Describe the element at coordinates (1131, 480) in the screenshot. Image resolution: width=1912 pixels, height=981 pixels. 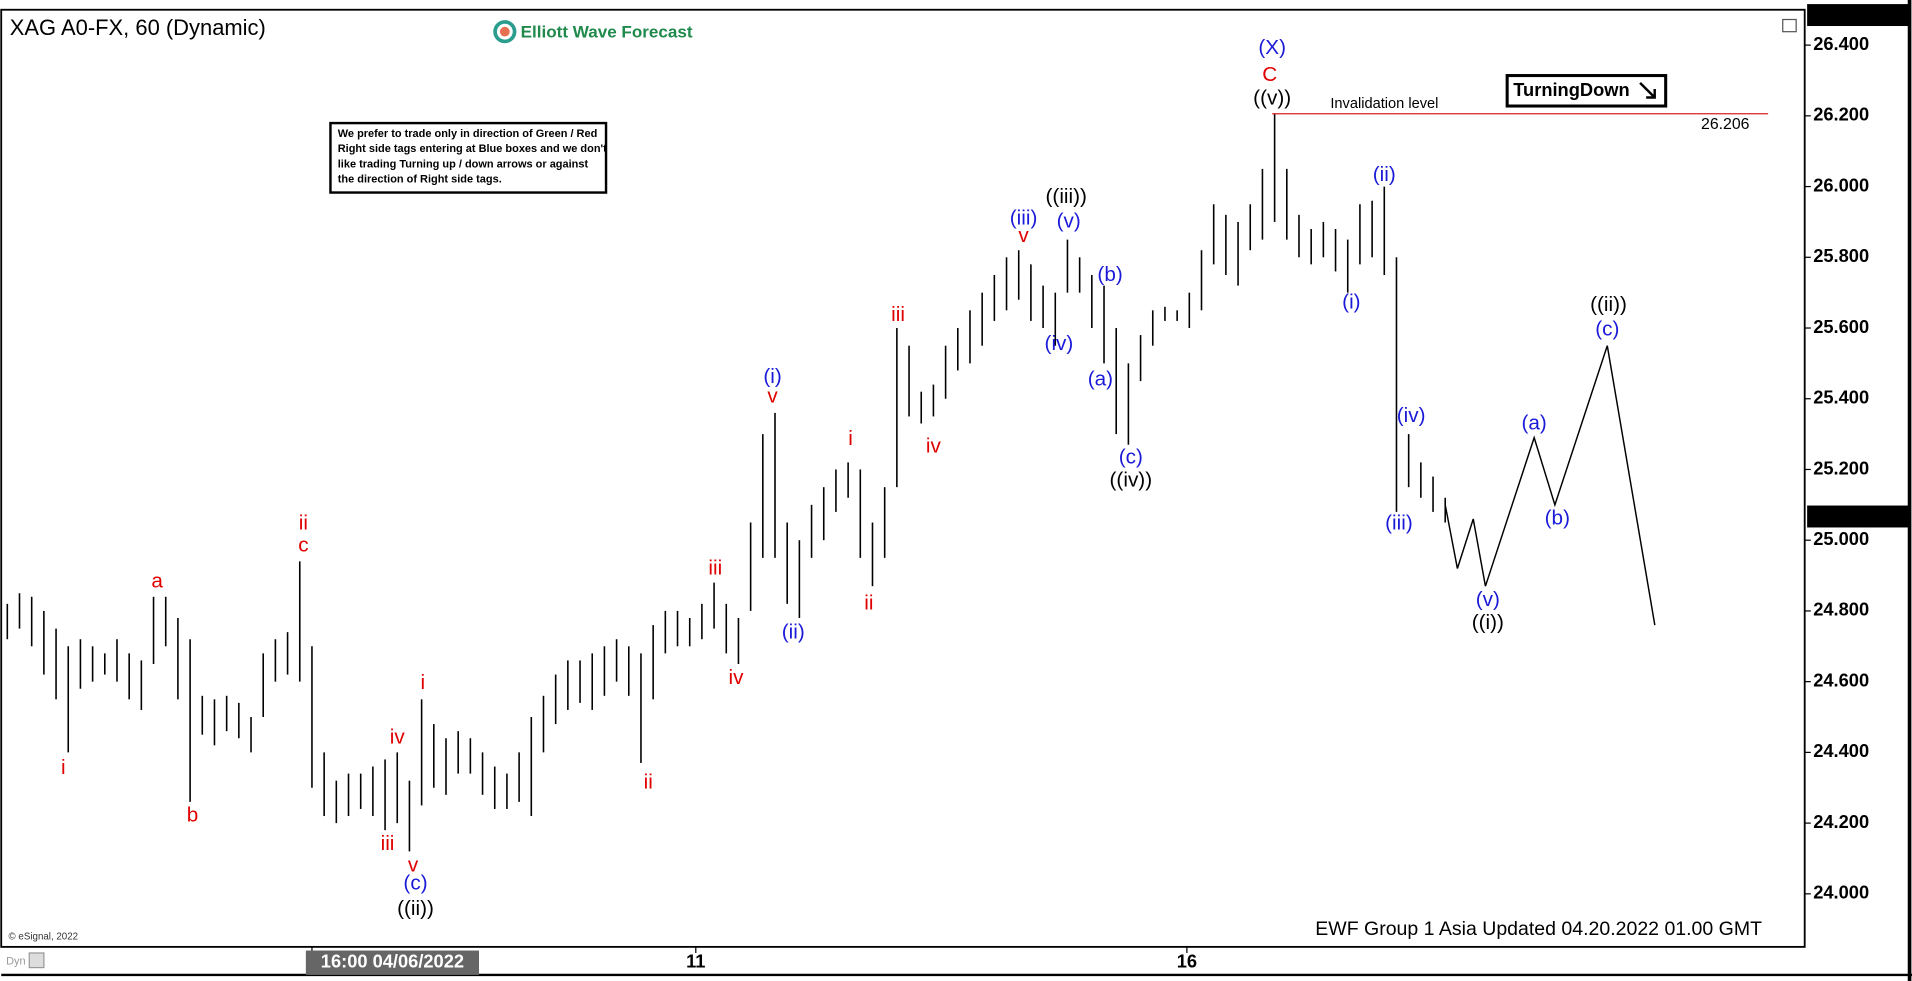
I see `wave-label: ((iv))` at that location.